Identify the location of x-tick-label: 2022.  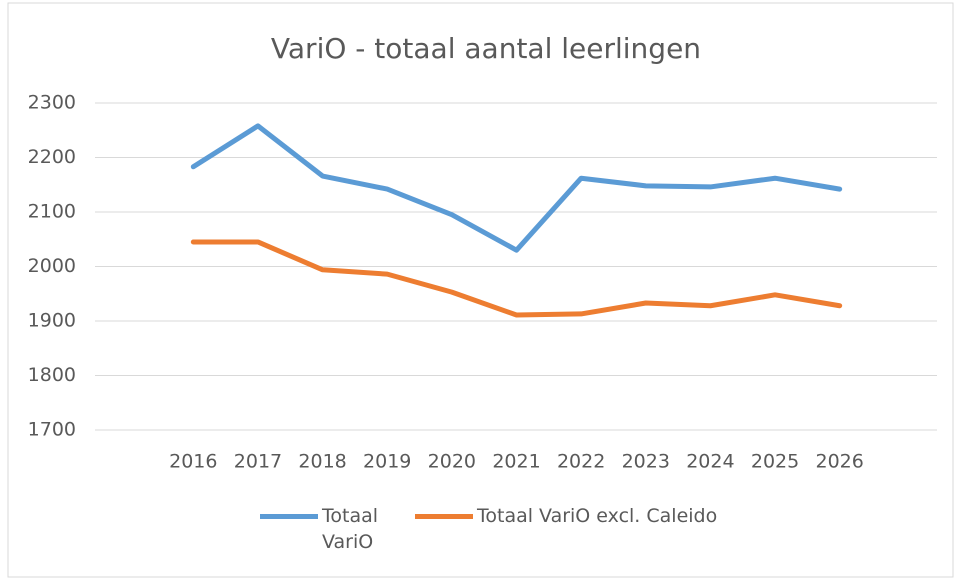
(581, 462).